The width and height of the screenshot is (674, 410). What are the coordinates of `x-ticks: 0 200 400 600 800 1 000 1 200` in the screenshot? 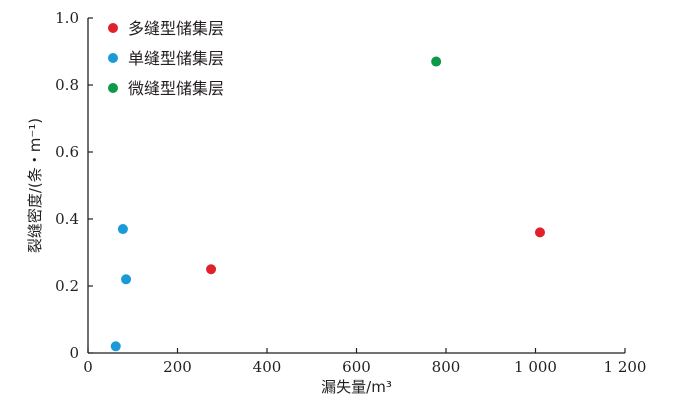 It's located at (364, 362).